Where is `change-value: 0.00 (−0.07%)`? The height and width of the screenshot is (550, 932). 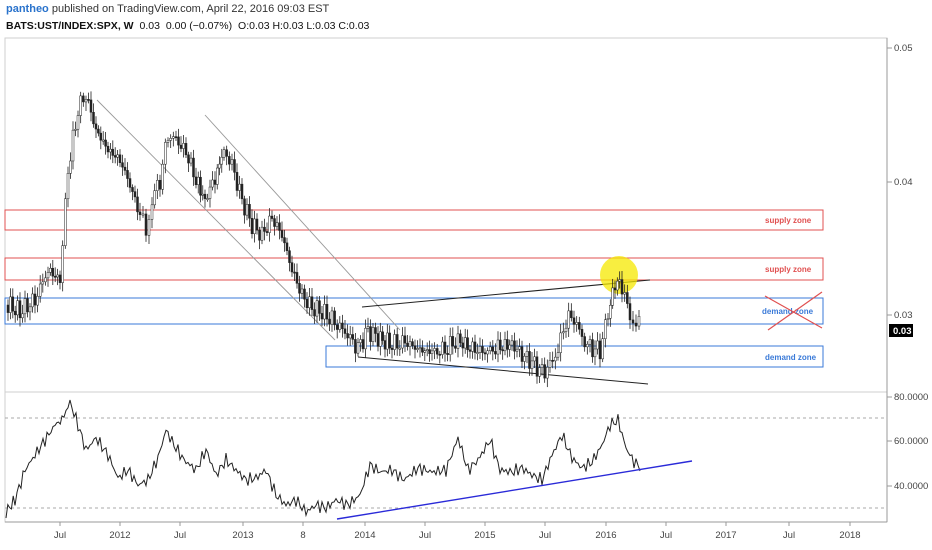 change-value: 0.00 (−0.07%) is located at coordinates (199, 26).